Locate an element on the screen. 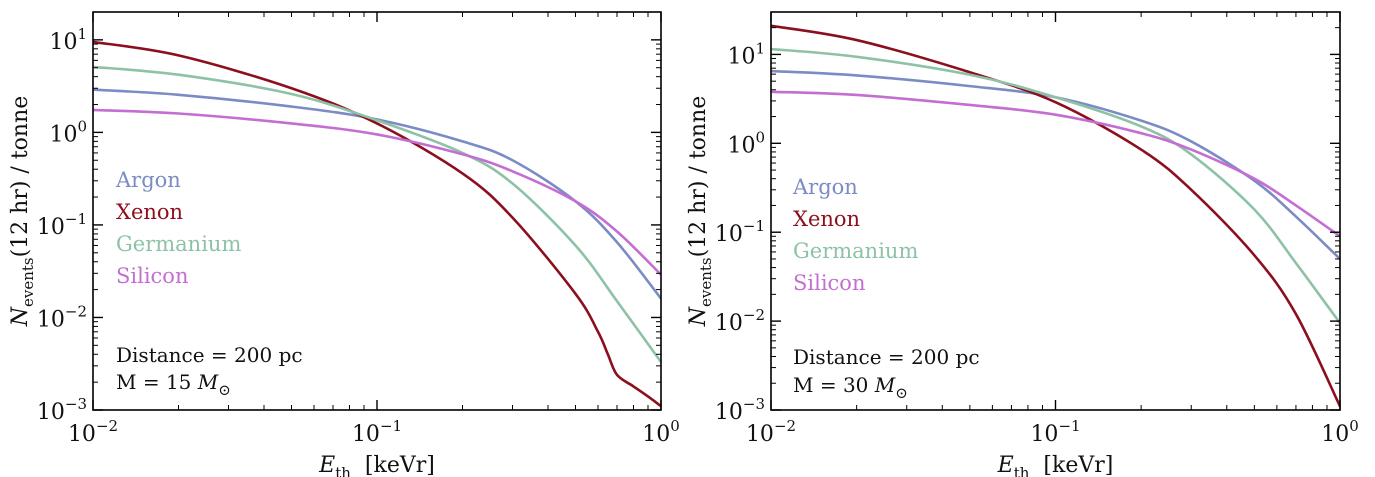 This screenshot has width=1375, height=477. tick-exponent: −3 is located at coordinates (76, 404).